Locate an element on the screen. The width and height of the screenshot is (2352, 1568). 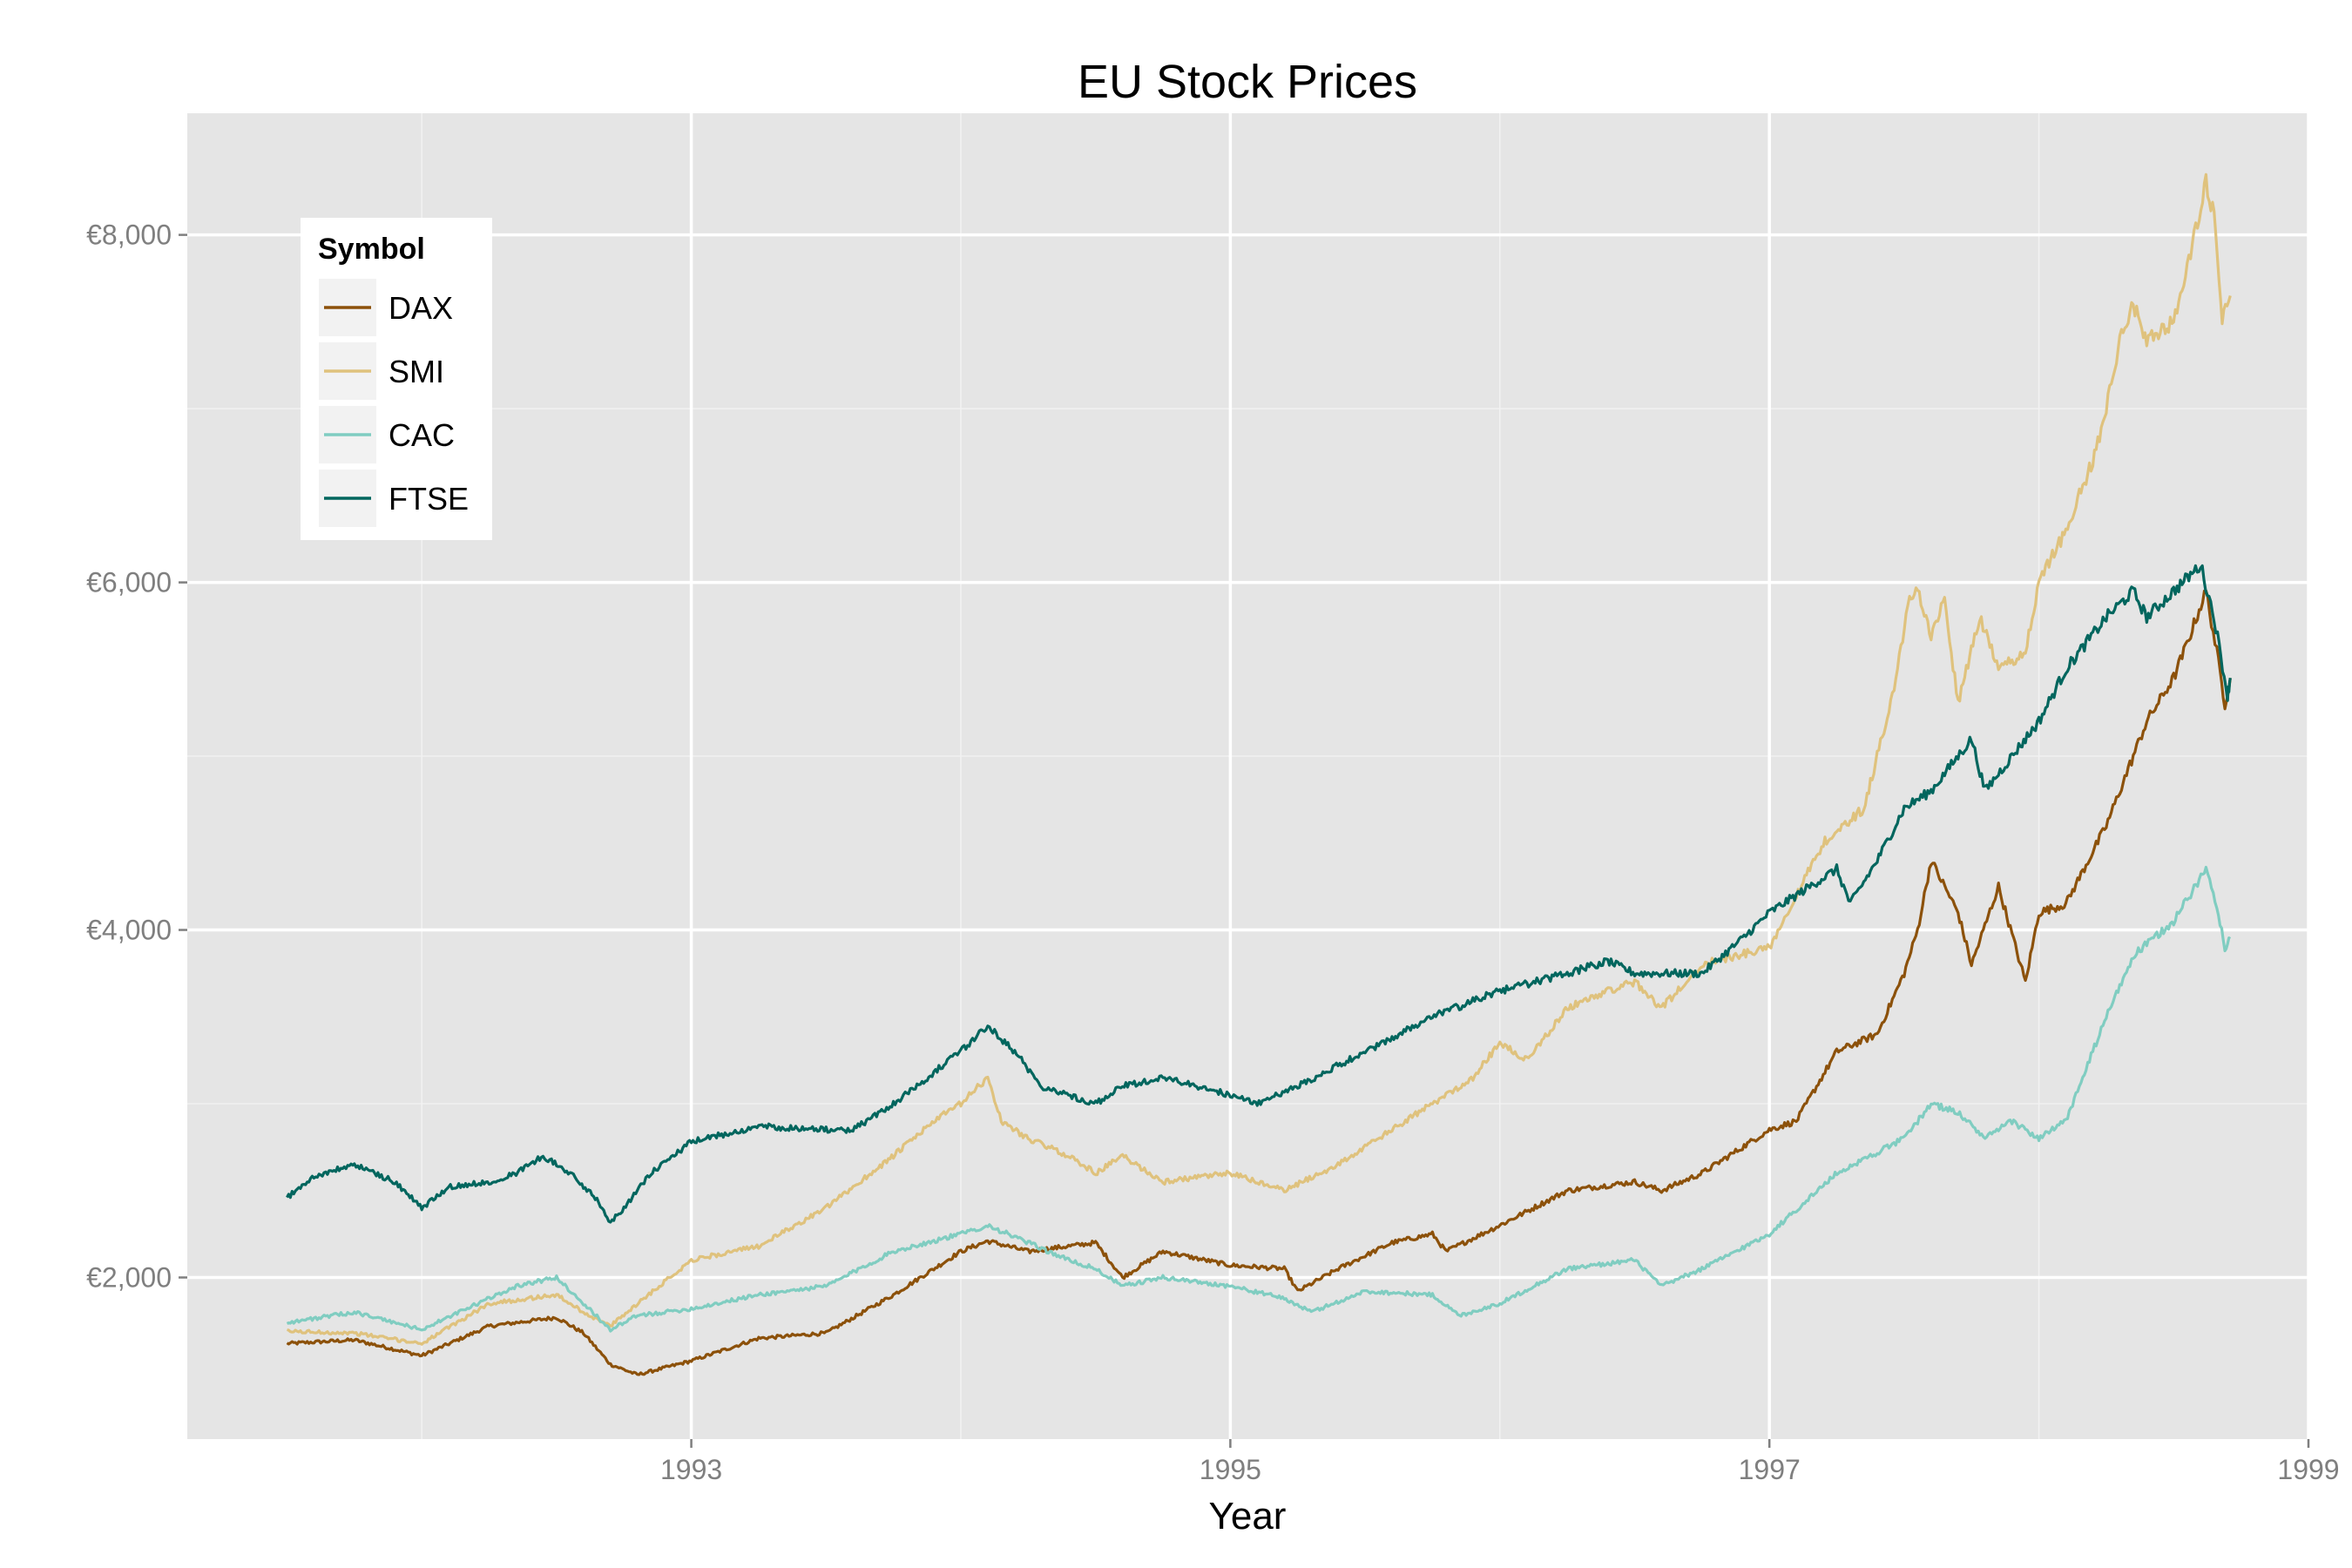
x-tick-label: 1995 is located at coordinates (1231, 1469).